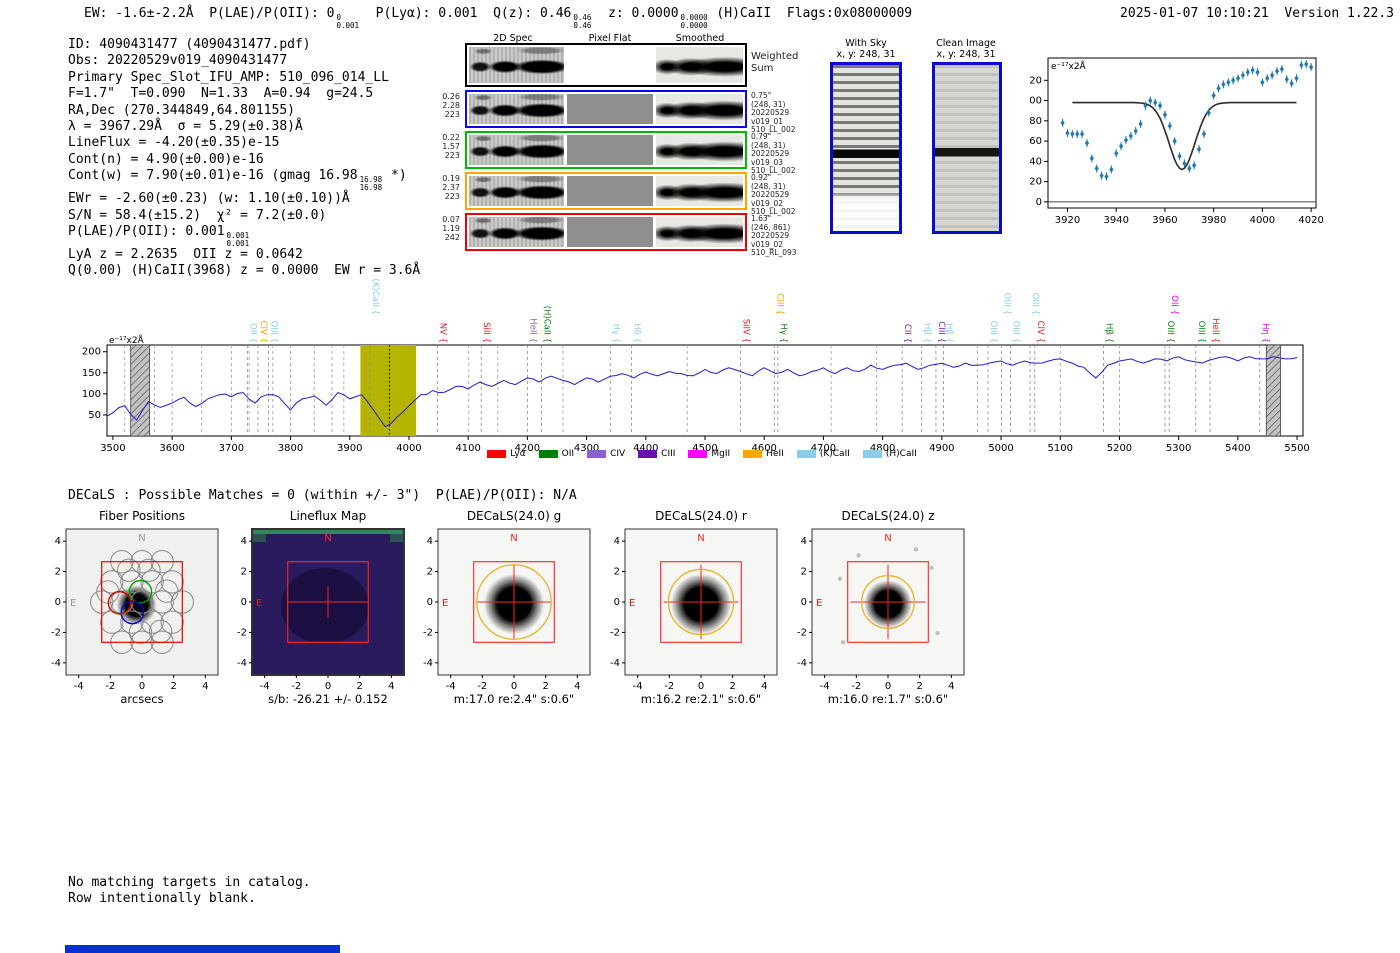 The height and width of the screenshot is (953, 1400). Describe the element at coordinates (1060, 448) in the screenshot. I see `x-tick-label: 5100` at that location.